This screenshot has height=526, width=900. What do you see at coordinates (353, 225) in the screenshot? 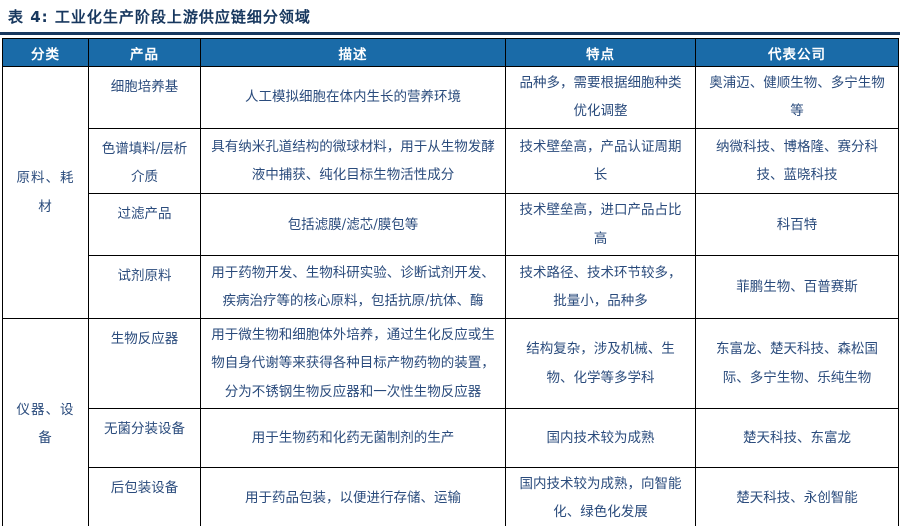
I see `description-cell: 包括滤膜/滤芯/膜包等` at bounding box center [353, 225].